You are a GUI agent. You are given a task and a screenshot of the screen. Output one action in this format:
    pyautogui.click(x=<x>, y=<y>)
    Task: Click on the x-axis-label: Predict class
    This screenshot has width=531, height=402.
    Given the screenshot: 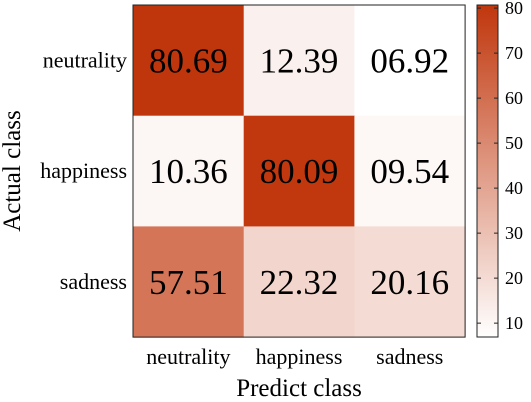 What is the action you would take?
    pyautogui.click(x=299, y=388)
    